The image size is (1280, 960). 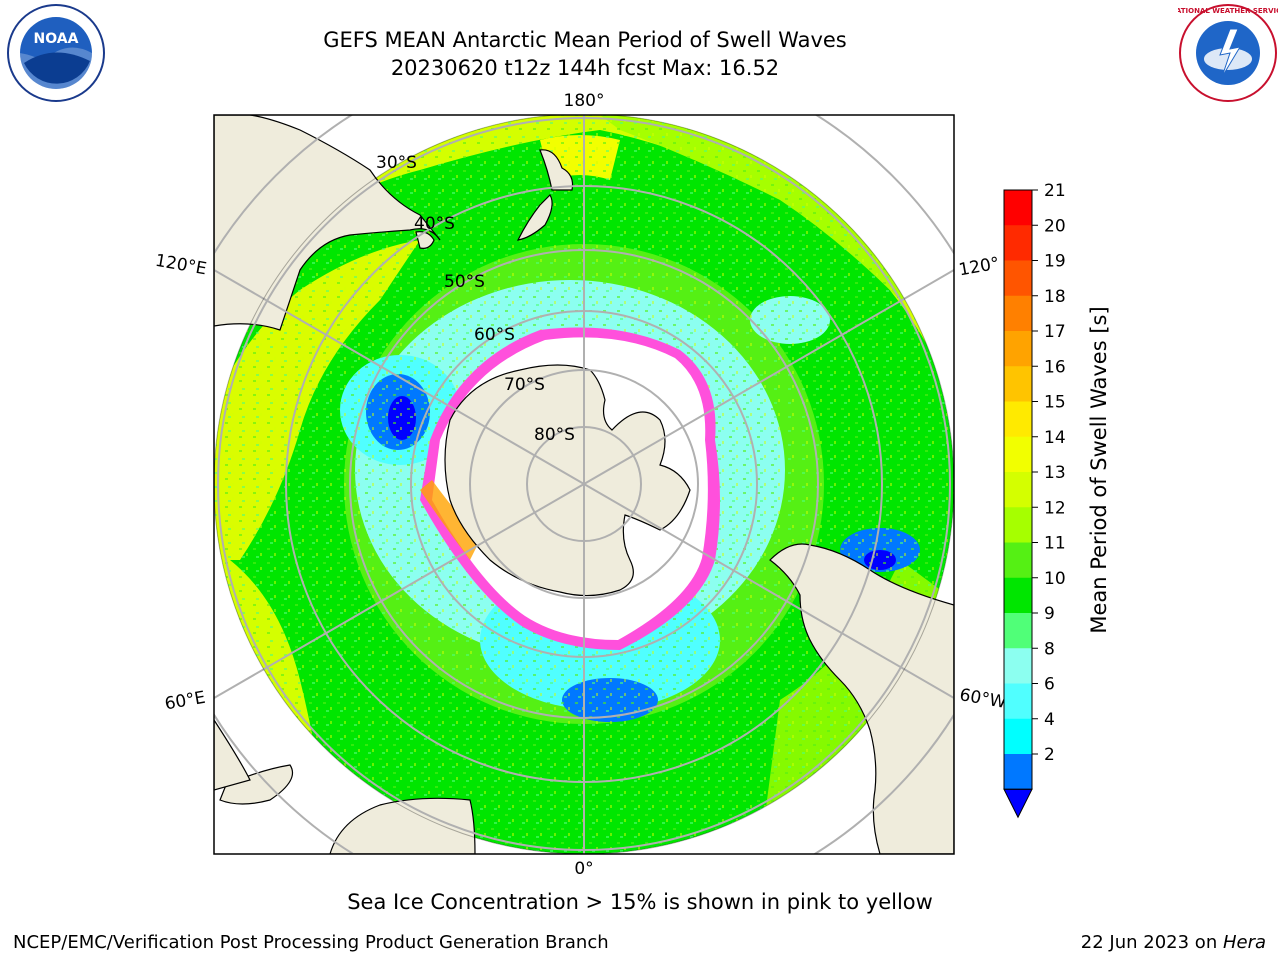 I want to click on colorbar-tick-label: 12, so click(x=1055, y=508).